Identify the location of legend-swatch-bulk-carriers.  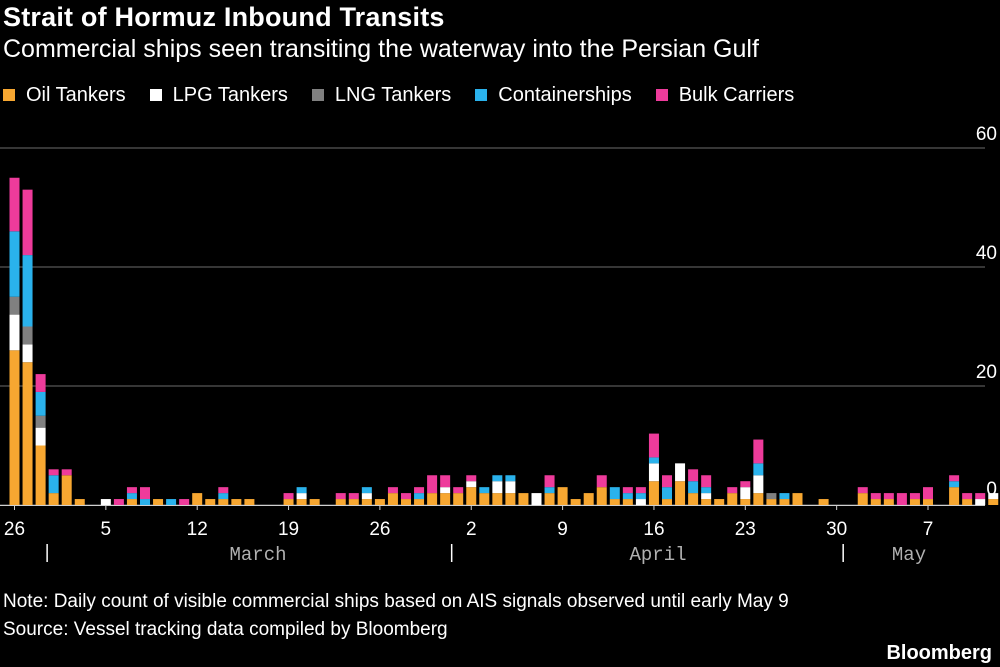
(661, 95).